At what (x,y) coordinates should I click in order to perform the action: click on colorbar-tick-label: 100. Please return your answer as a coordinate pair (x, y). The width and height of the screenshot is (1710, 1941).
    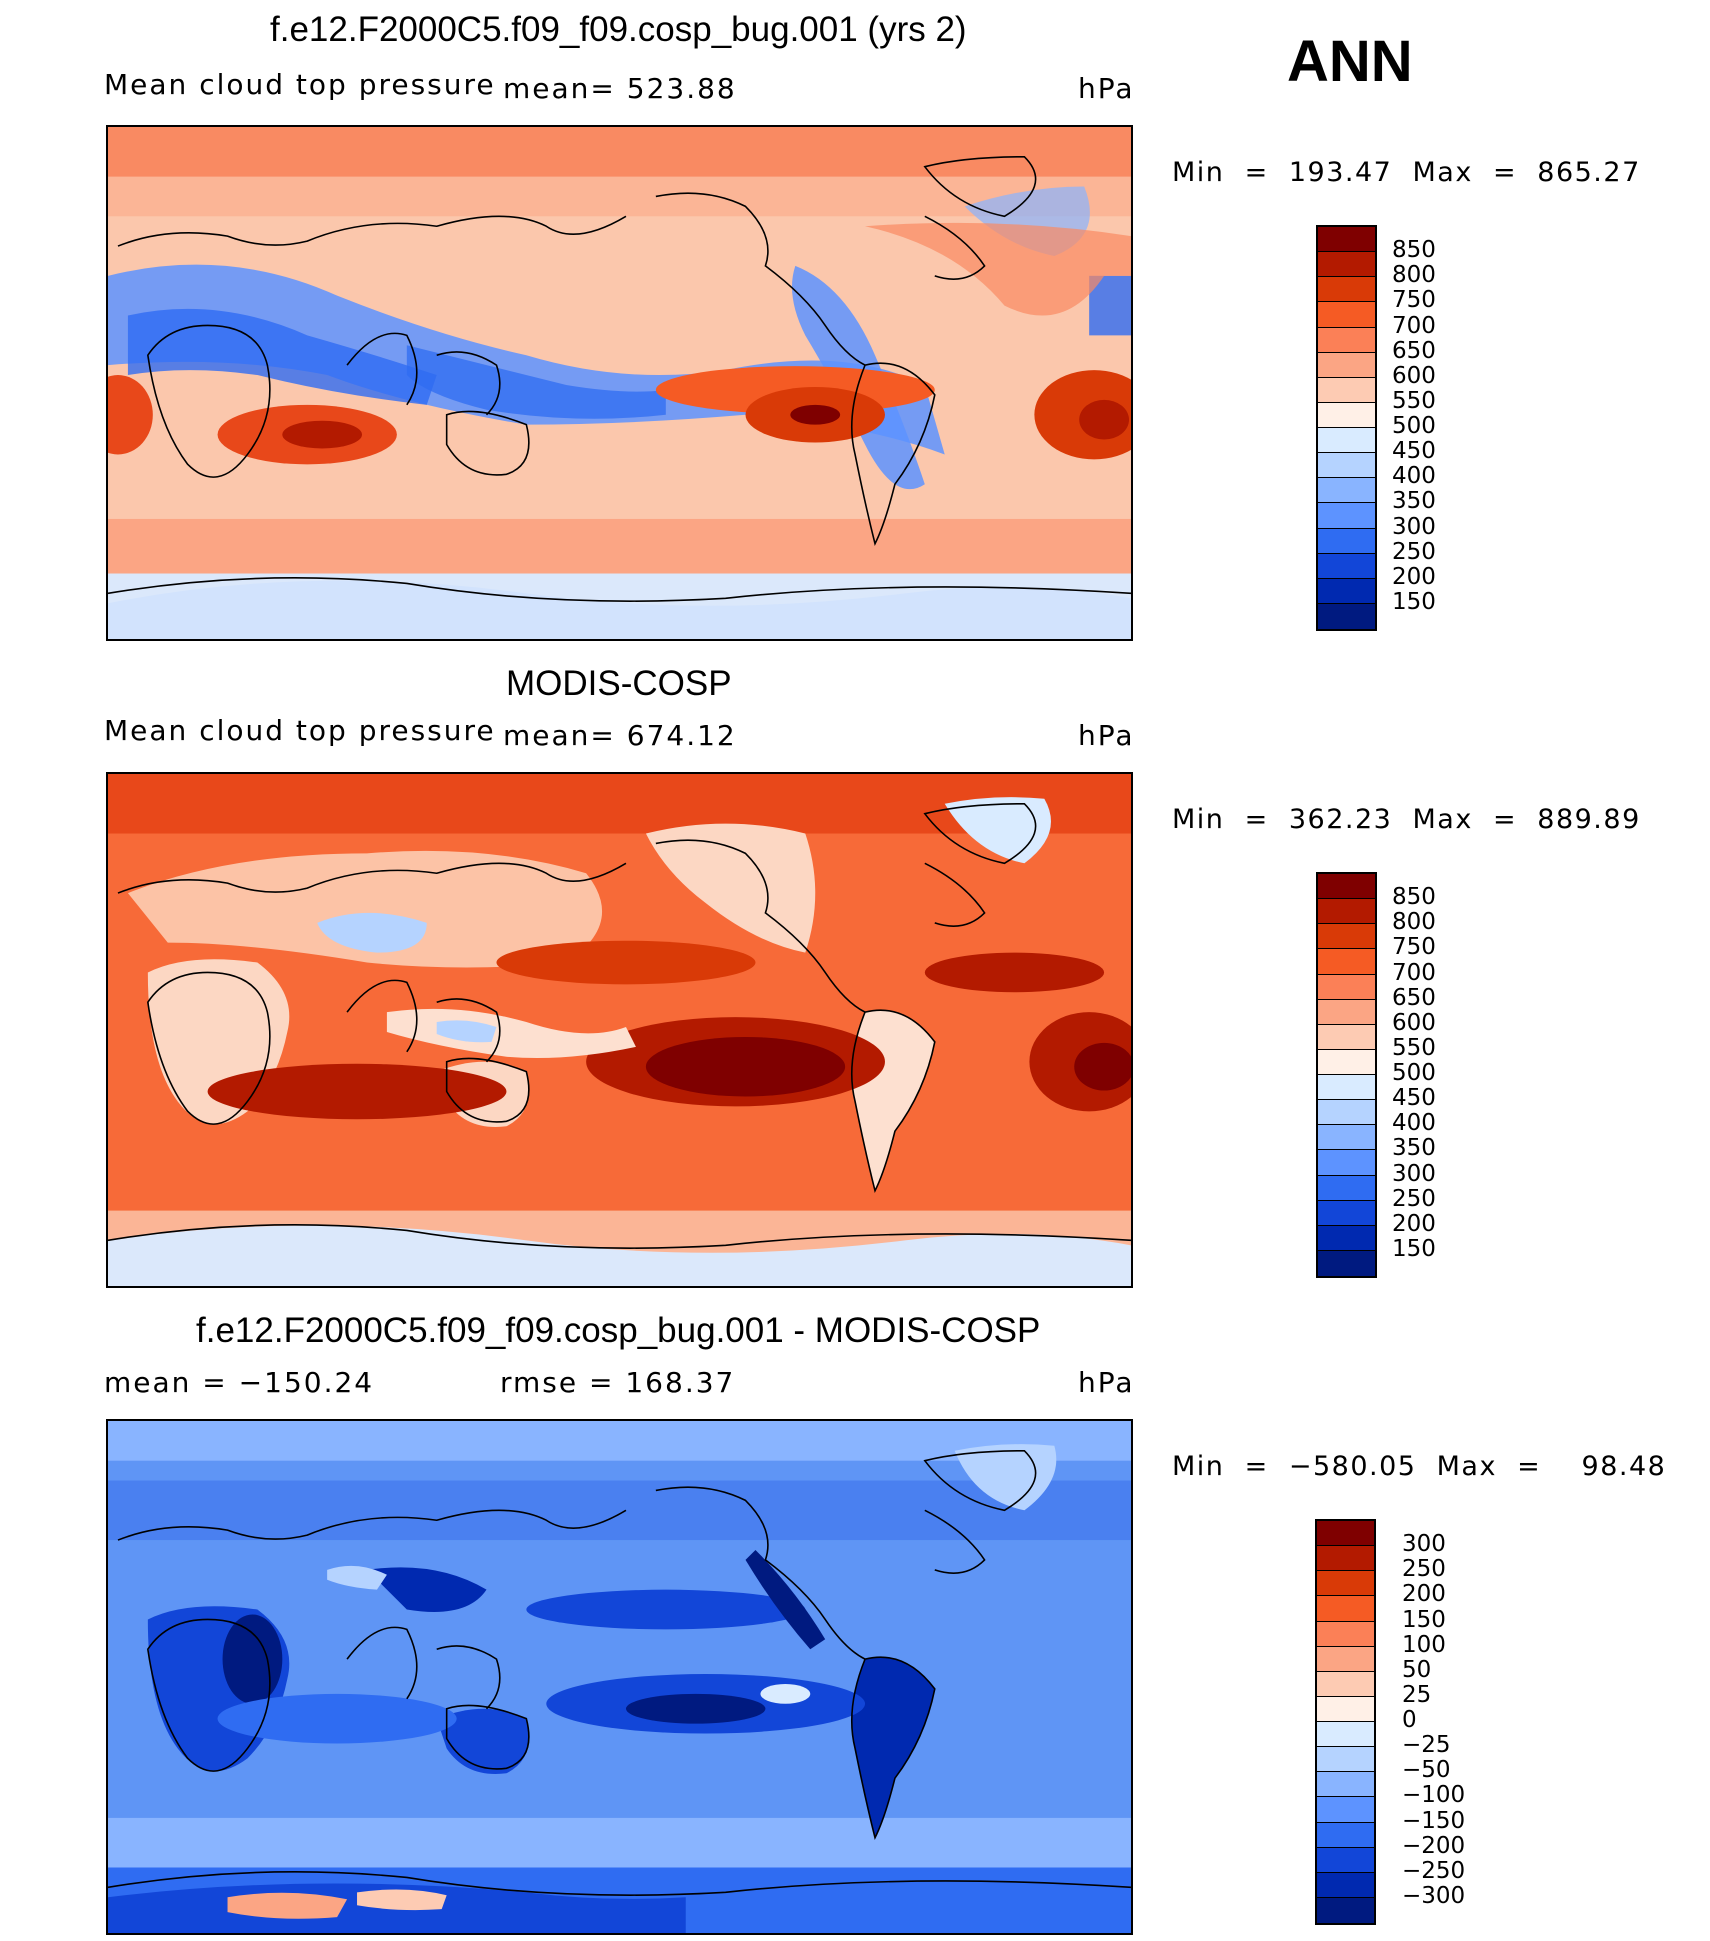
    Looking at the image, I should click on (1424, 1644).